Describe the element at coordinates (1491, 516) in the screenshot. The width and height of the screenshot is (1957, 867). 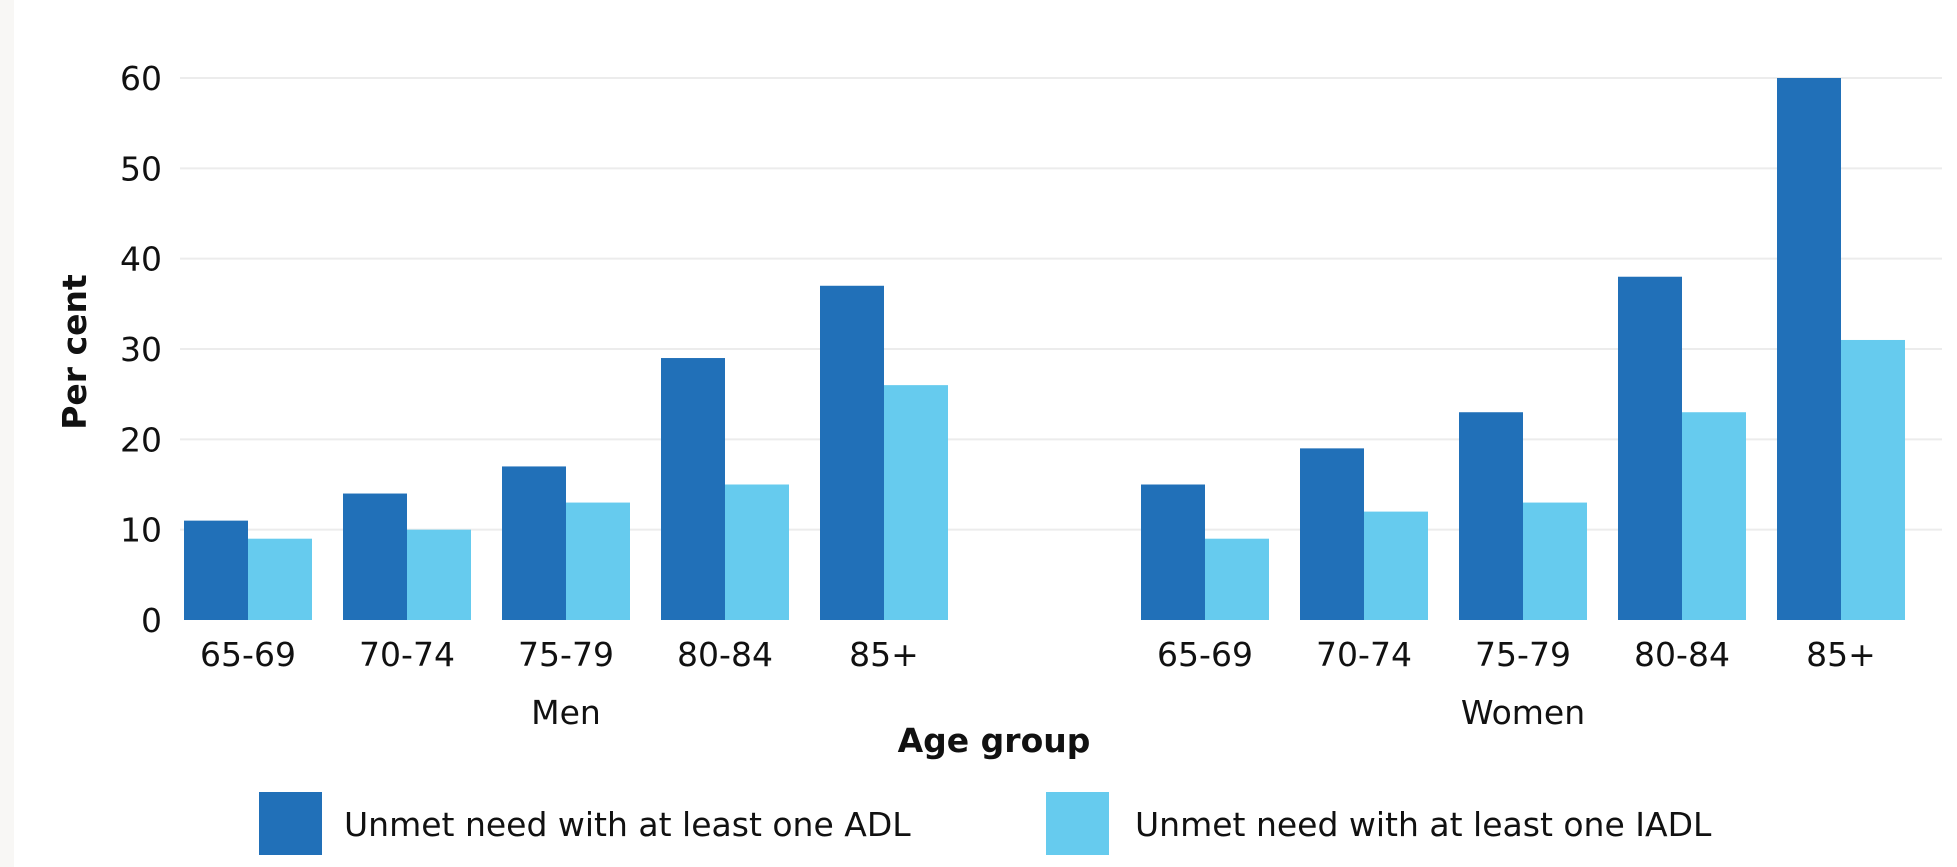
I see `bar-women-75-79-adl` at that location.